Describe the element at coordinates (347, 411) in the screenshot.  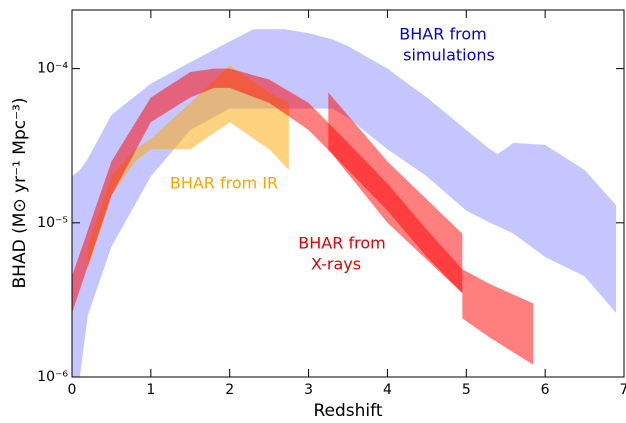
I see `x-axis-label: Redshift` at that location.